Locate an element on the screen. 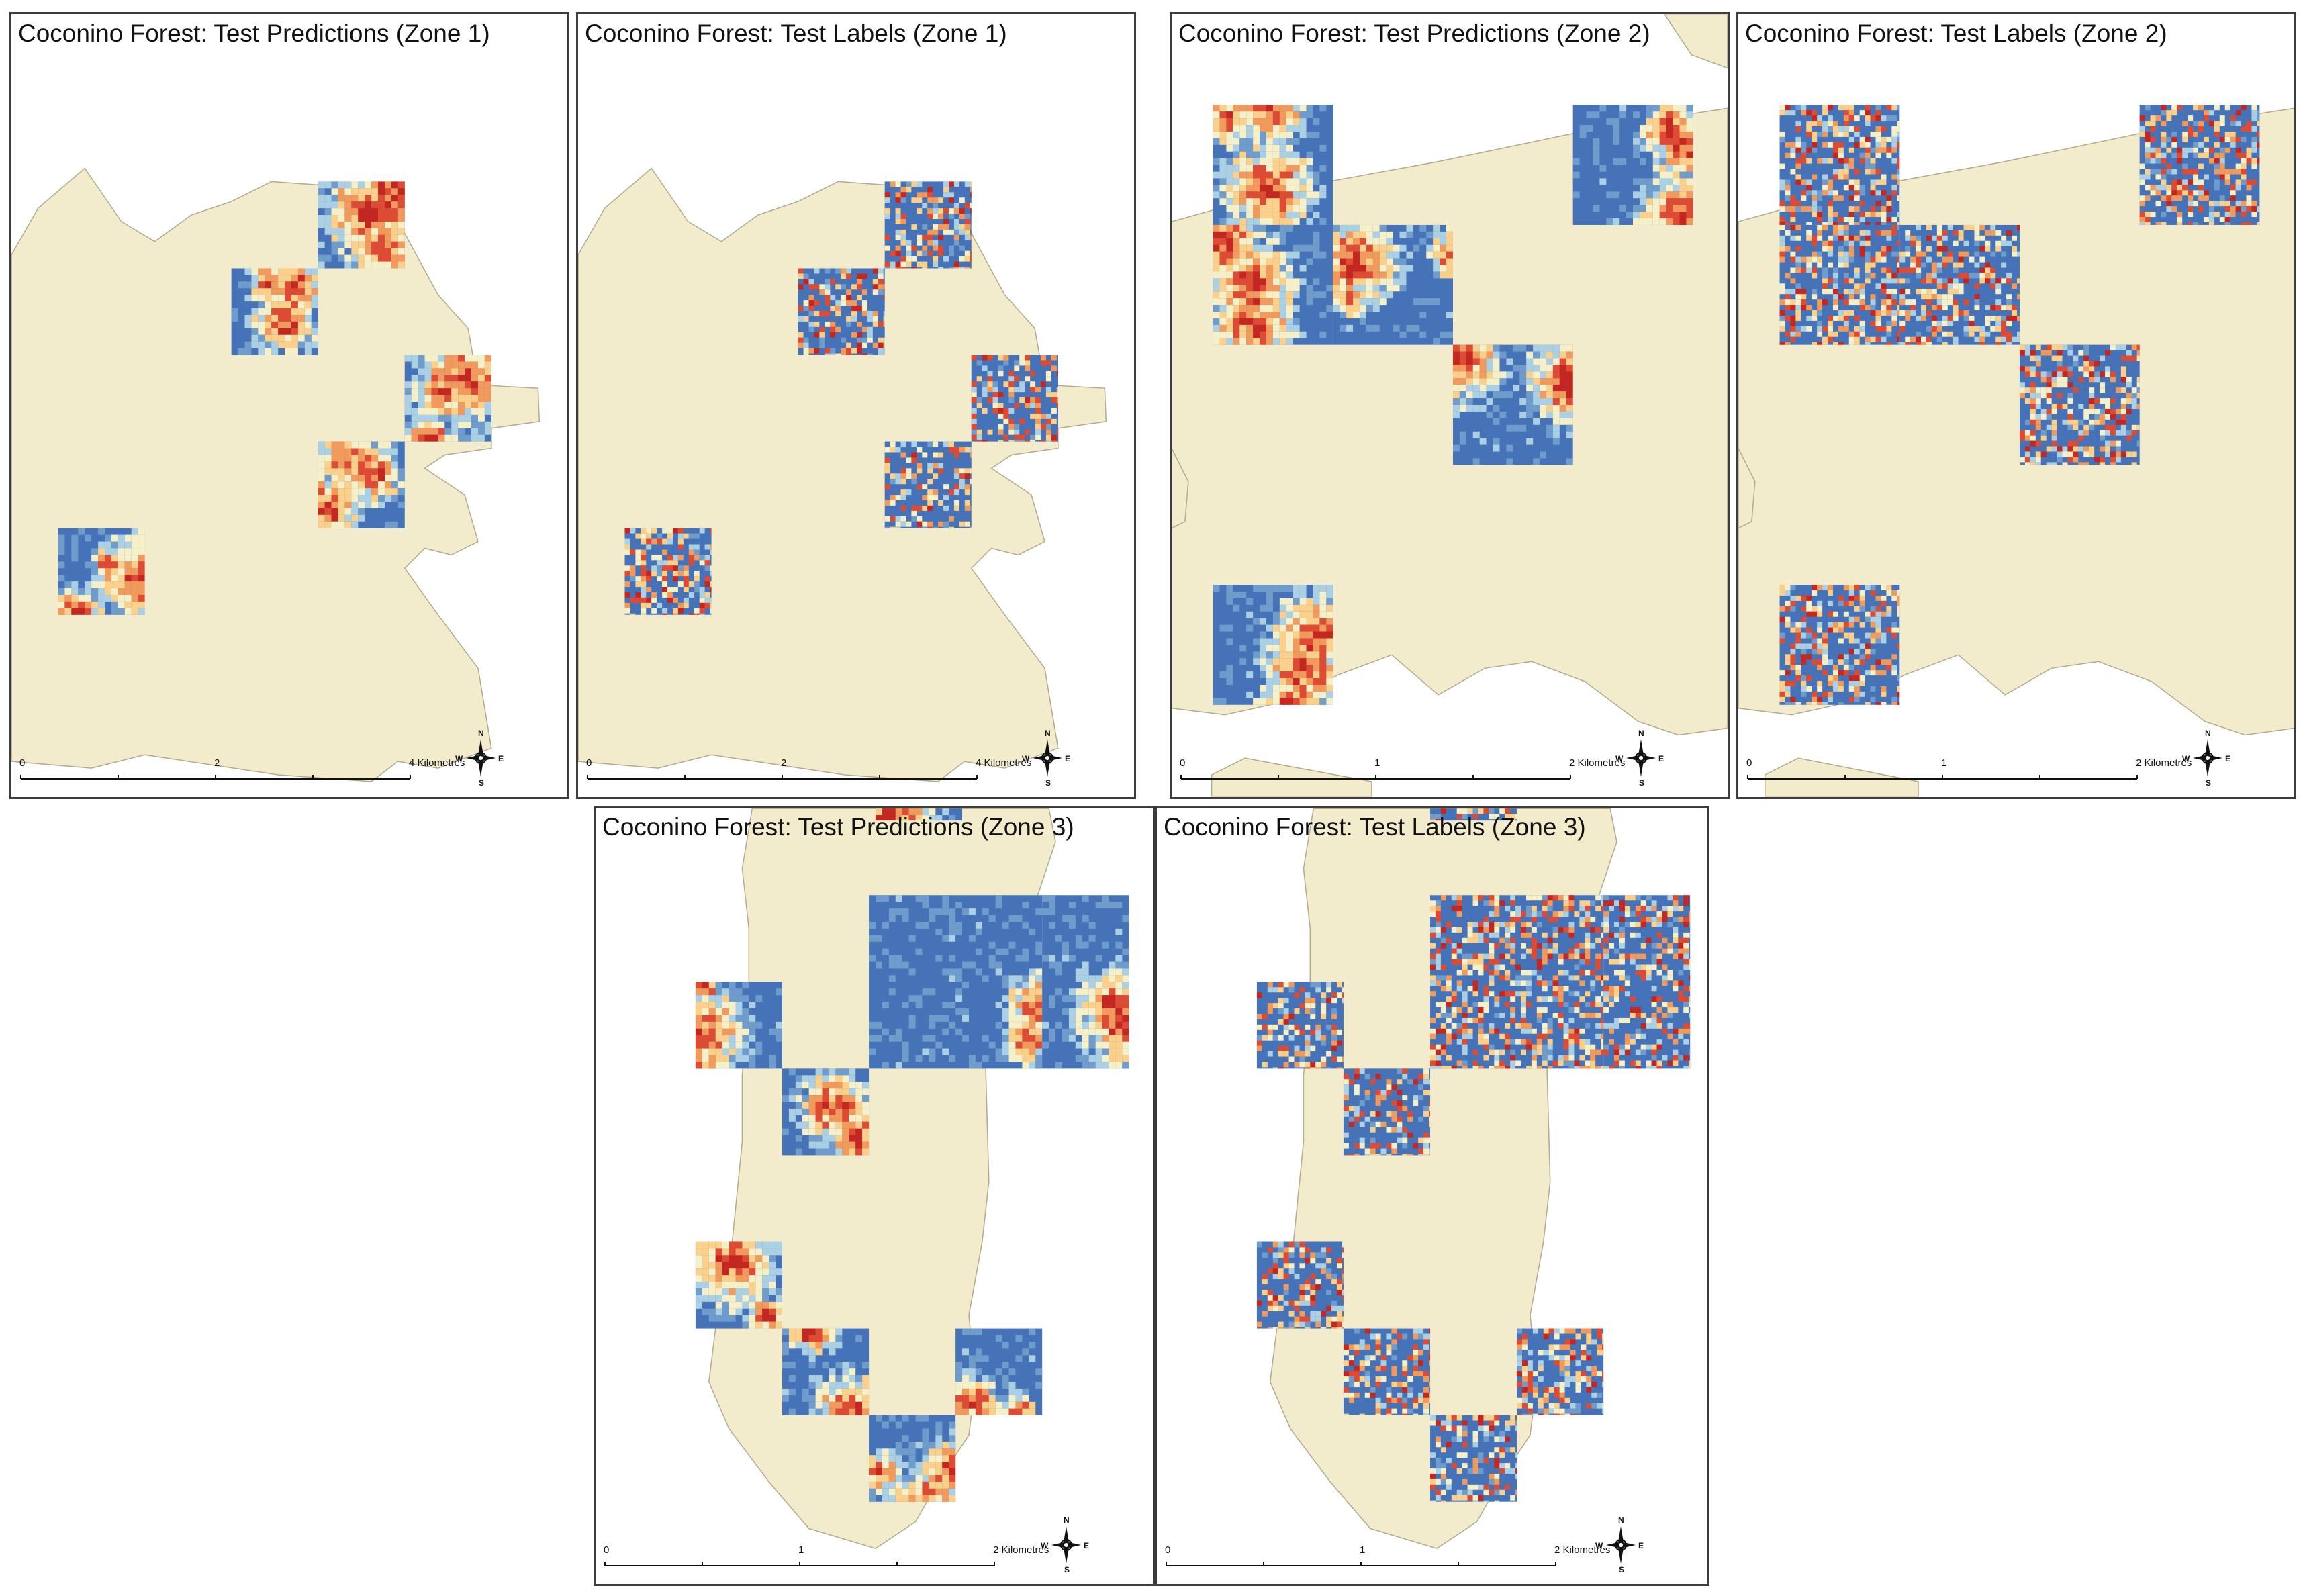 The image size is (2301, 1596). map-title: Coconino Forest: Test Labels (Zone 3) is located at coordinates (1375, 827).